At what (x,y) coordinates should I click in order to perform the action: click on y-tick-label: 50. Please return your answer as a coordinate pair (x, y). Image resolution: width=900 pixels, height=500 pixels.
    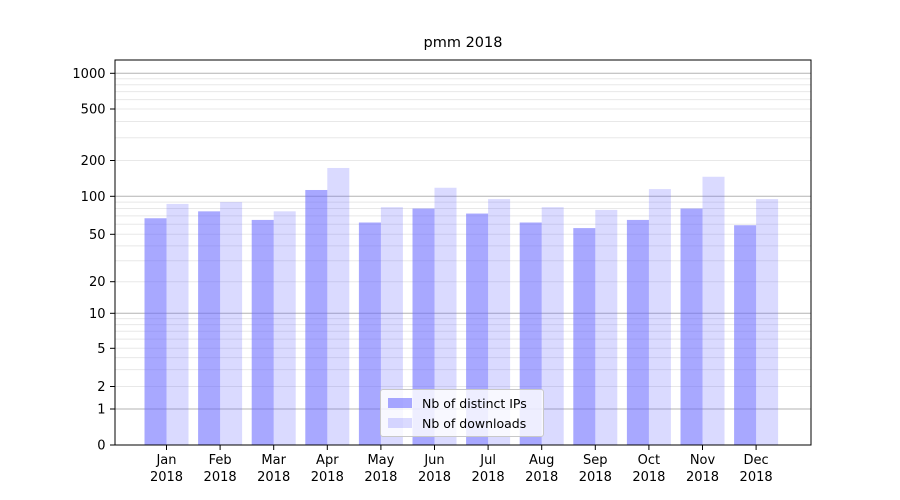
    Looking at the image, I should click on (97, 235).